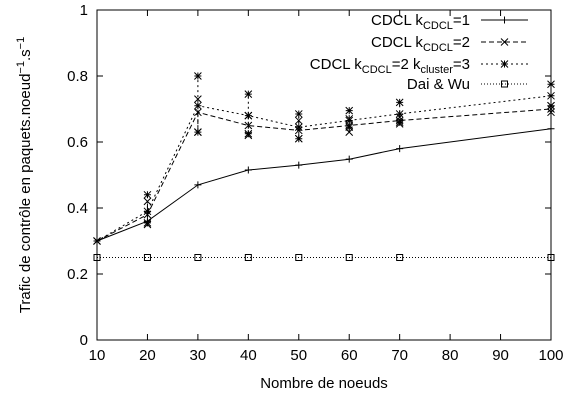 This screenshot has width=566, height=396. I want to click on y-tick-label: 0.6, so click(77, 142).